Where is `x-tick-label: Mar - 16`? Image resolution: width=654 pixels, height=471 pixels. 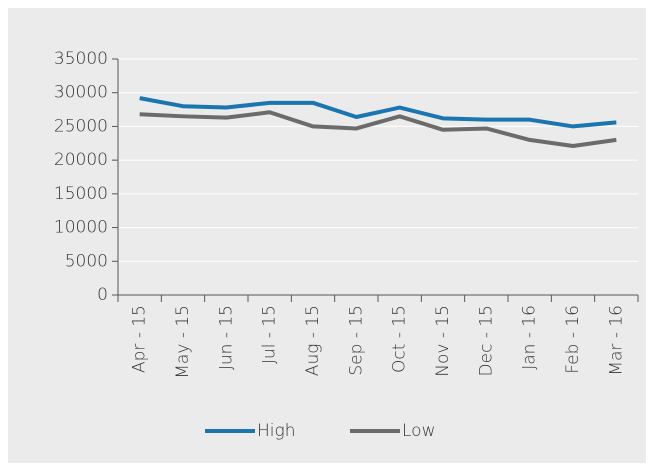
x-tick-label: Mar - 16 is located at coordinates (616, 340).